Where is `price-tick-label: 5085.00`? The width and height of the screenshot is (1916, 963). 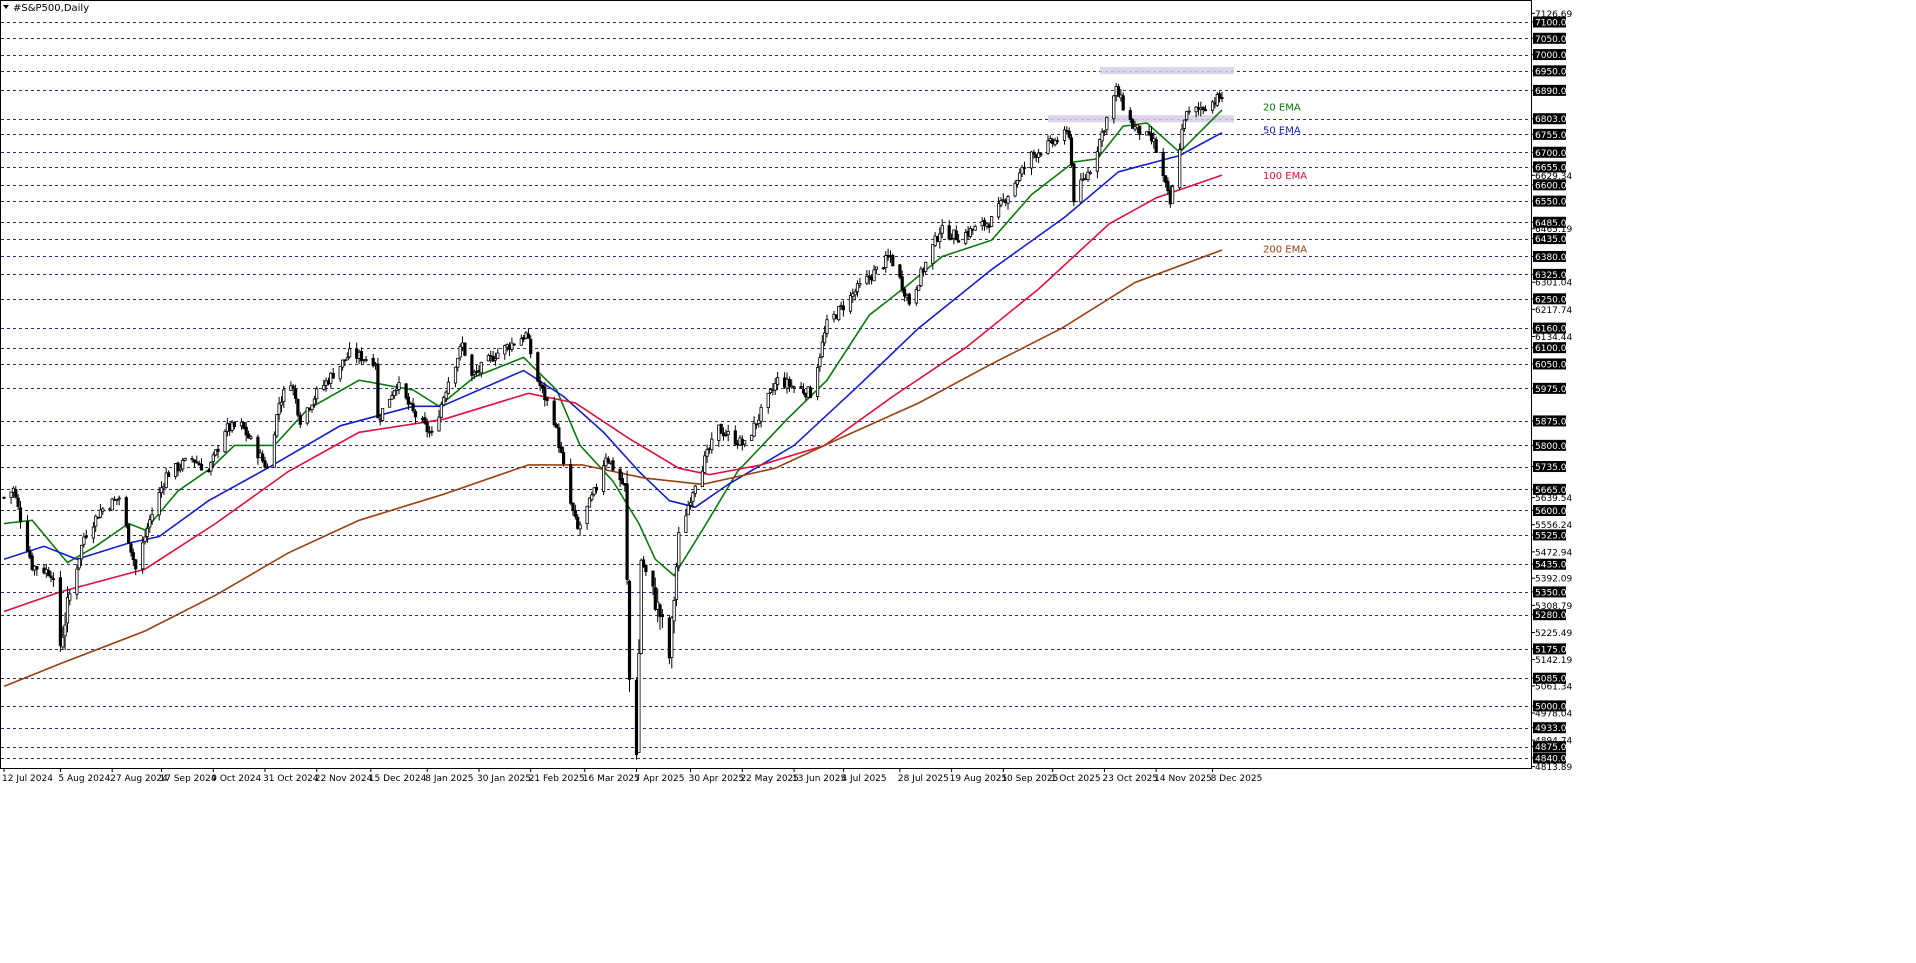 price-tick-label: 5085.00 is located at coordinates (1553, 680).